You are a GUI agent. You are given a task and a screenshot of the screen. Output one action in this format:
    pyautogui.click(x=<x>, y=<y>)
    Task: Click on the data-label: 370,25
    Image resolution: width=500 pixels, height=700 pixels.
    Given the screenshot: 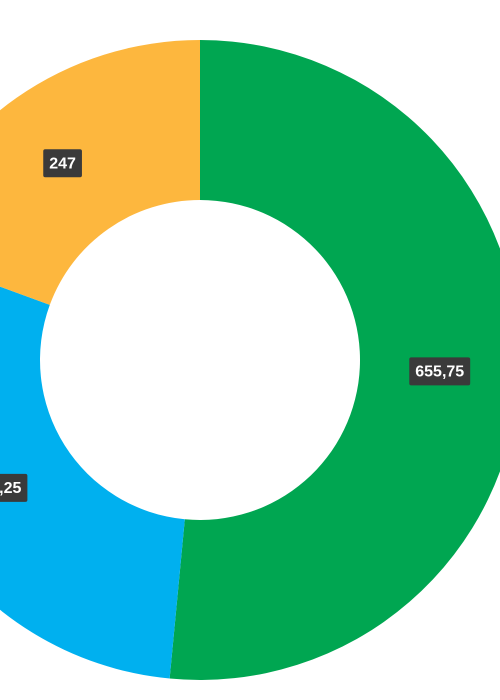 What is the action you would take?
    pyautogui.click(x=10, y=488)
    